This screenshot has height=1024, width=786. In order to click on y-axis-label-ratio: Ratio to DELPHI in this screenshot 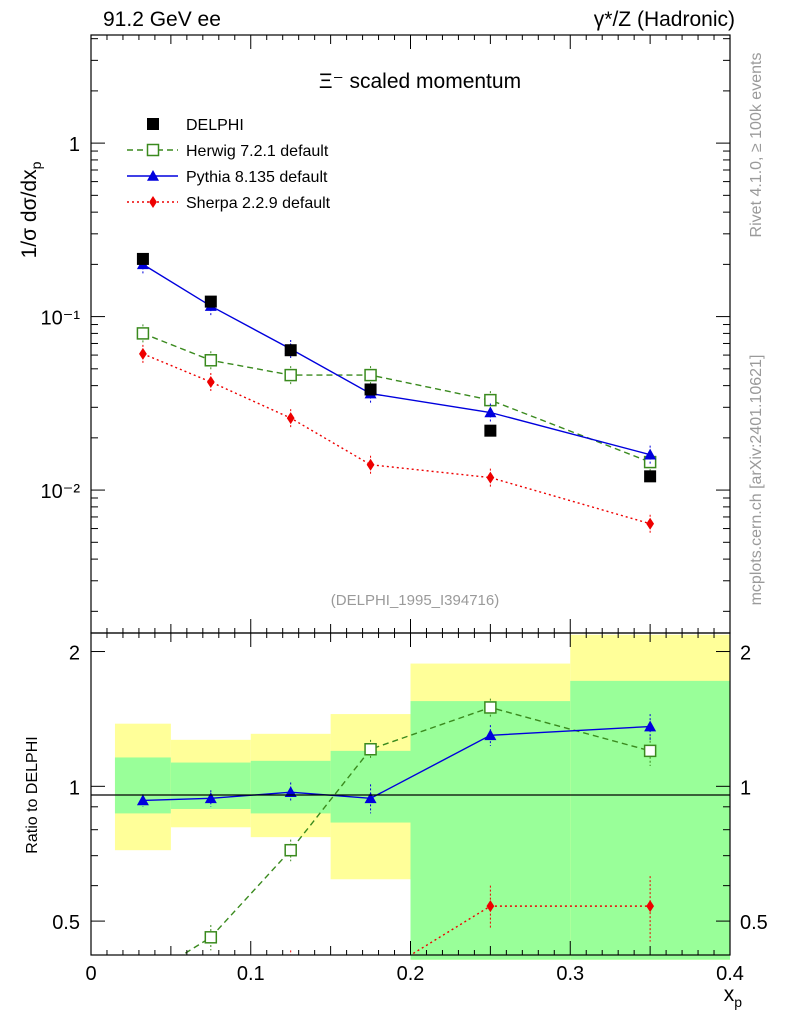, I will do `click(32, 794)`.